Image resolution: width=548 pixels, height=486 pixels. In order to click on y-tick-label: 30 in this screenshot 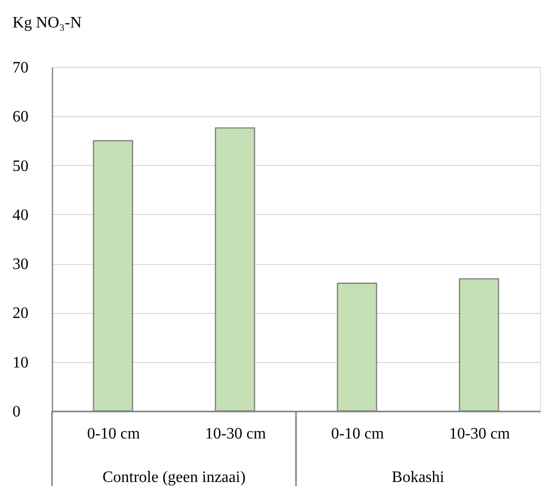, I will do `click(20, 265)`.